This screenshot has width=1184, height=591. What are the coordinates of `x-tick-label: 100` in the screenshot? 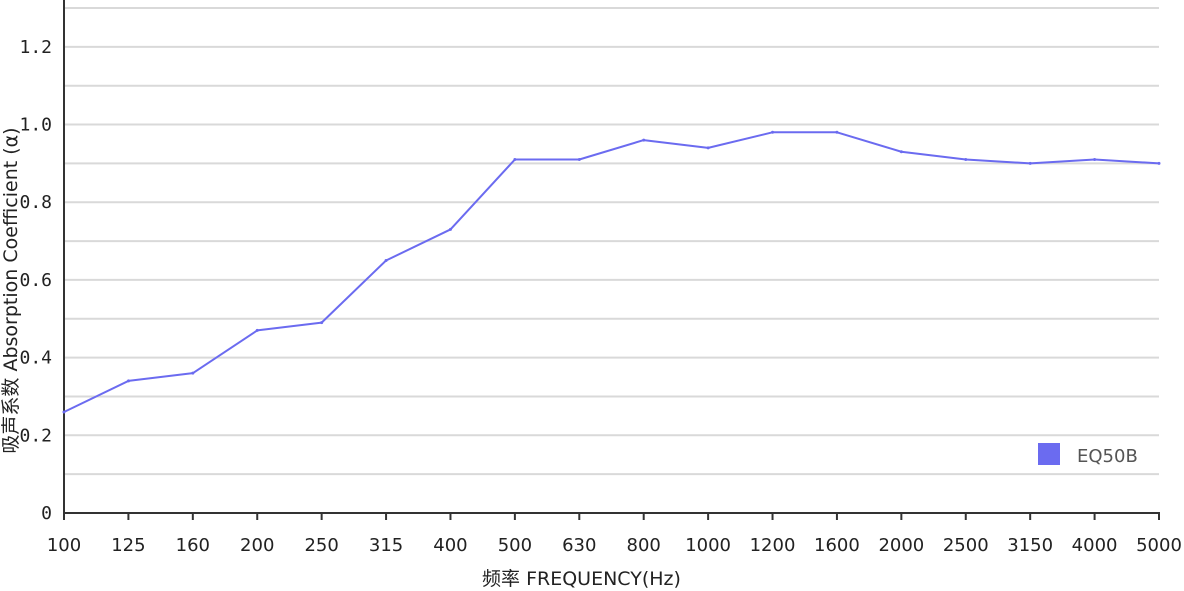 It's located at (64, 545).